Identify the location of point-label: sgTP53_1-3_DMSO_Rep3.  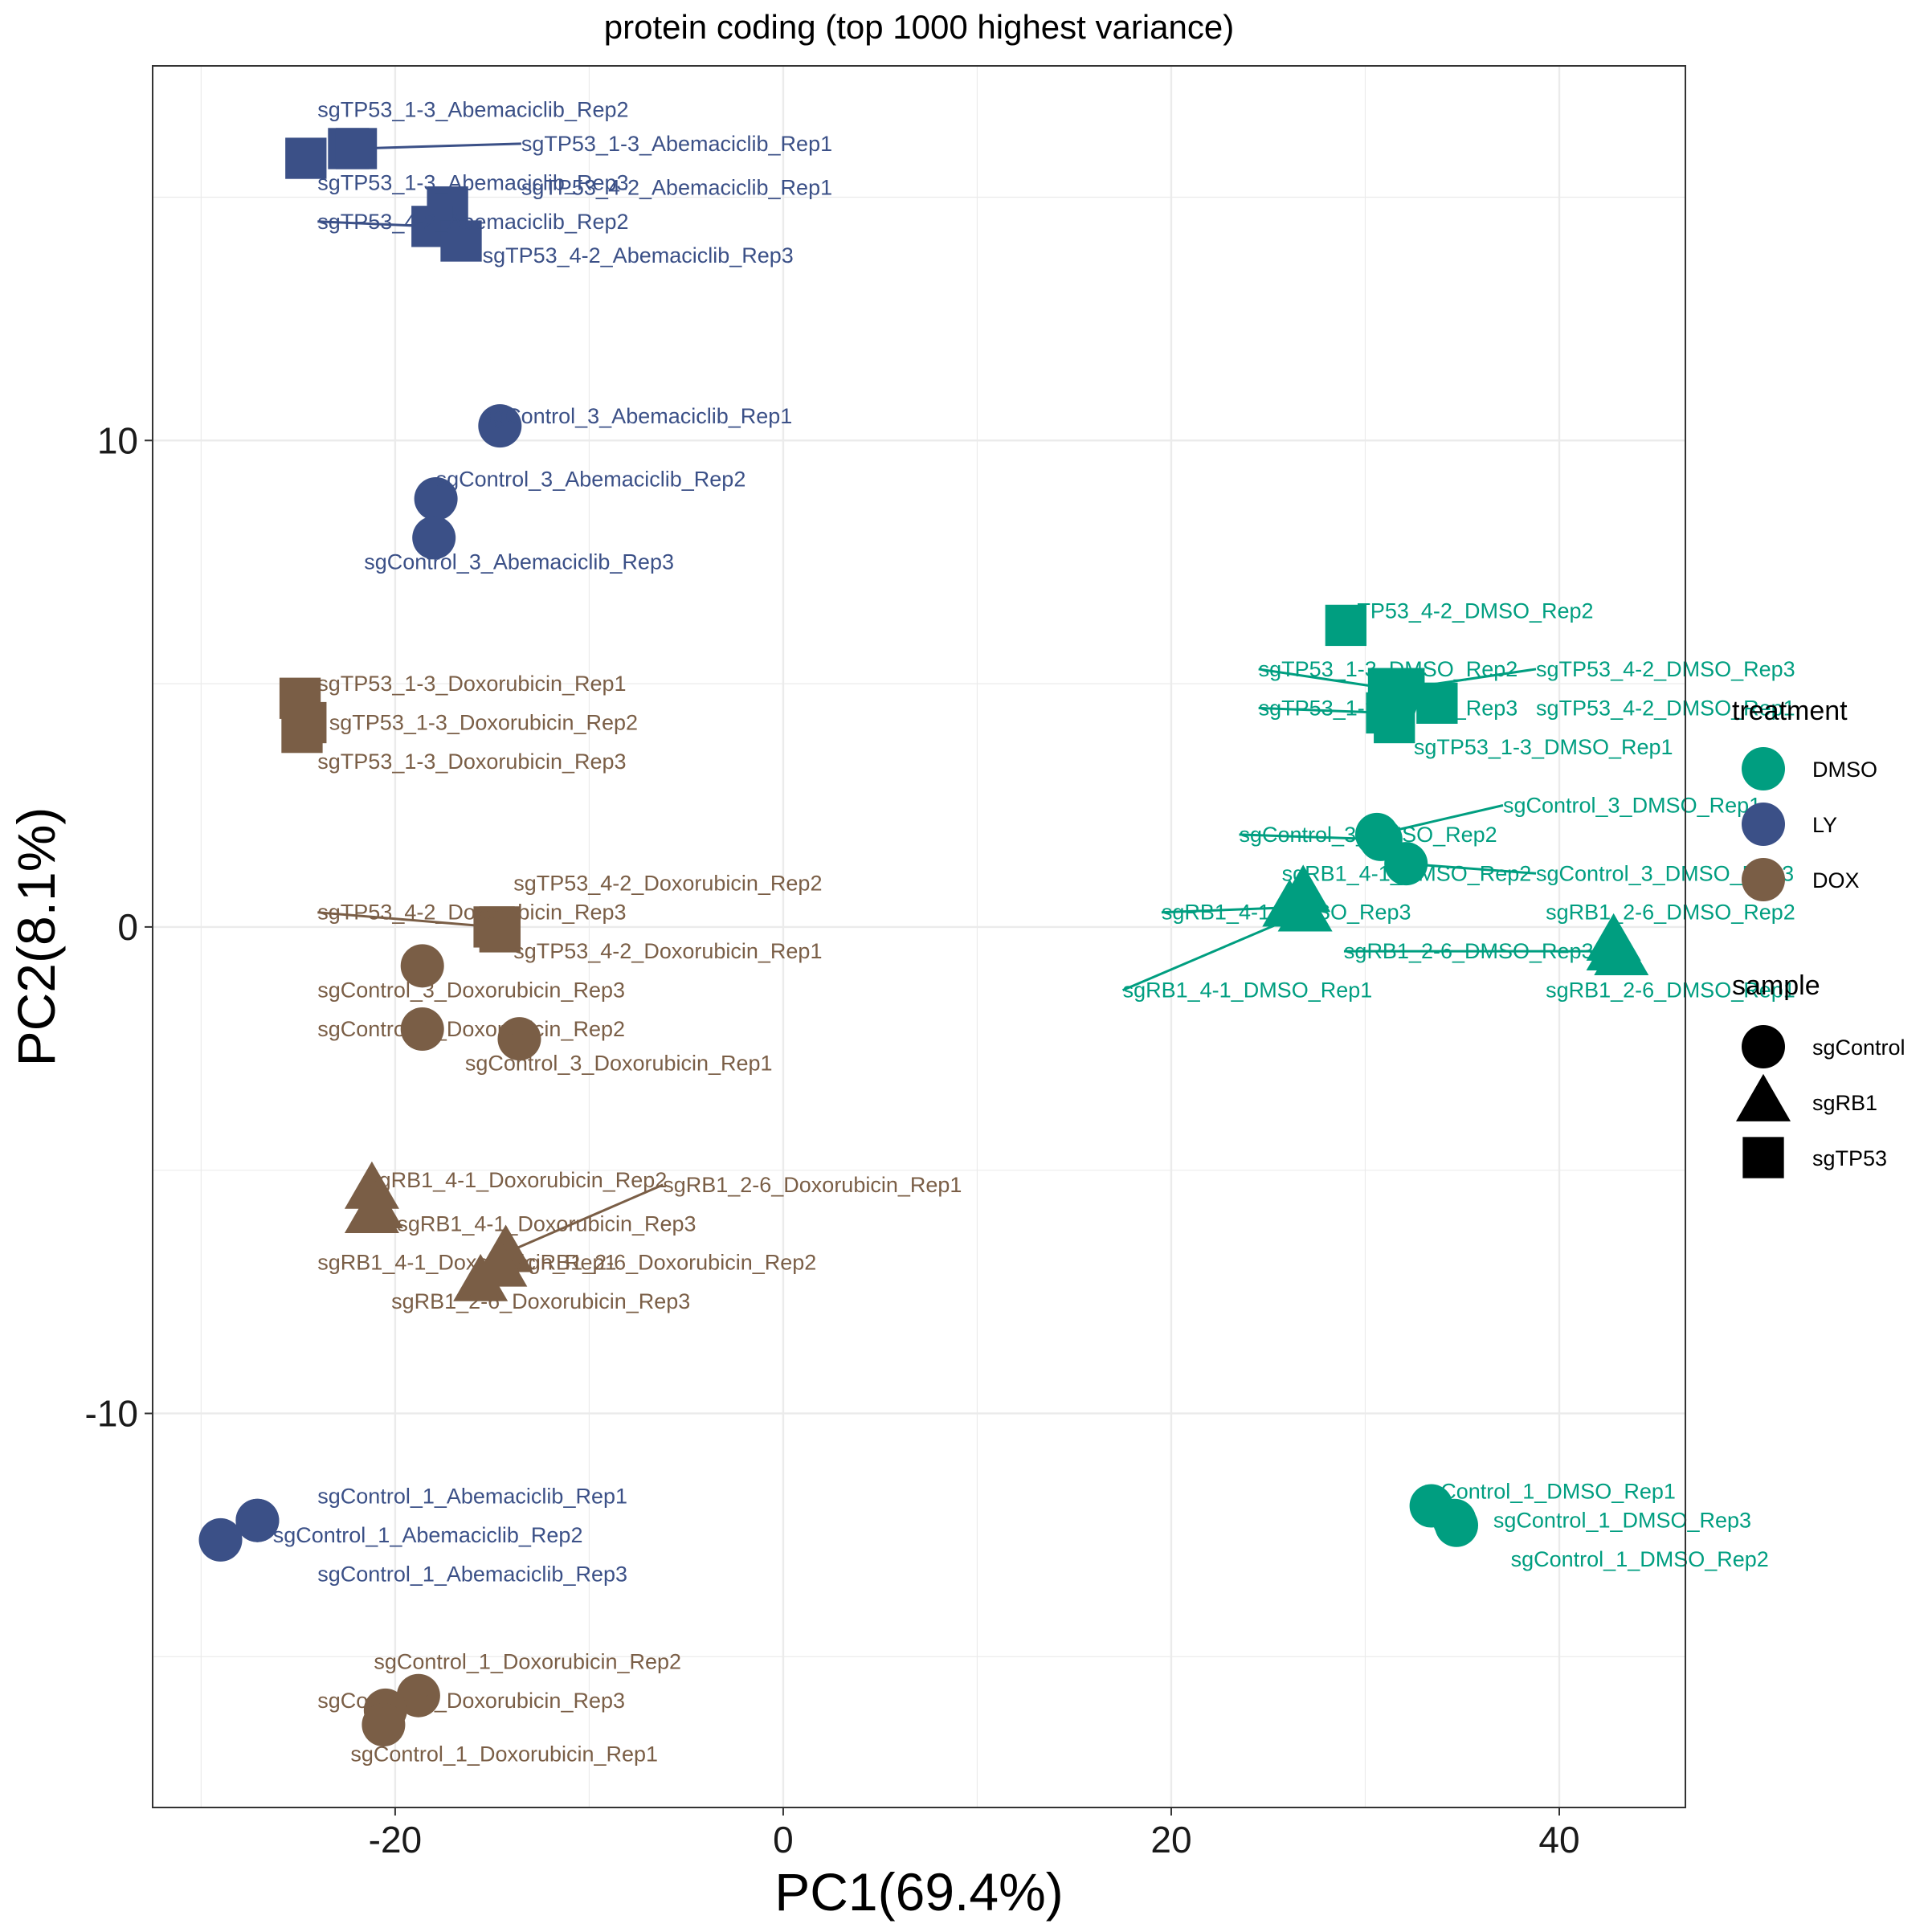
(1388, 708).